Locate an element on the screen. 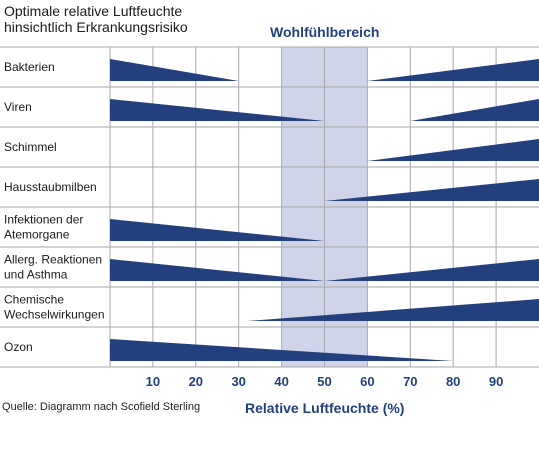 The width and height of the screenshot is (539, 450). x-tick-label: 70 is located at coordinates (410, 381).